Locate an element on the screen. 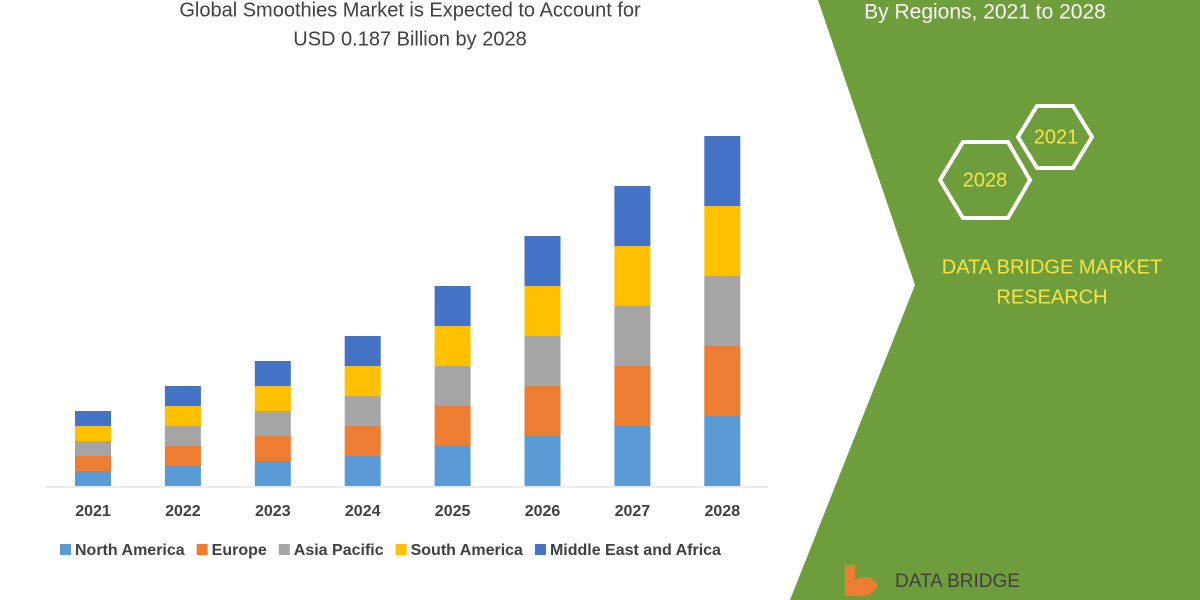 The height and width of the screenshot is (600, 1200). badge: 2021 is located at coordinates (1056, 137).